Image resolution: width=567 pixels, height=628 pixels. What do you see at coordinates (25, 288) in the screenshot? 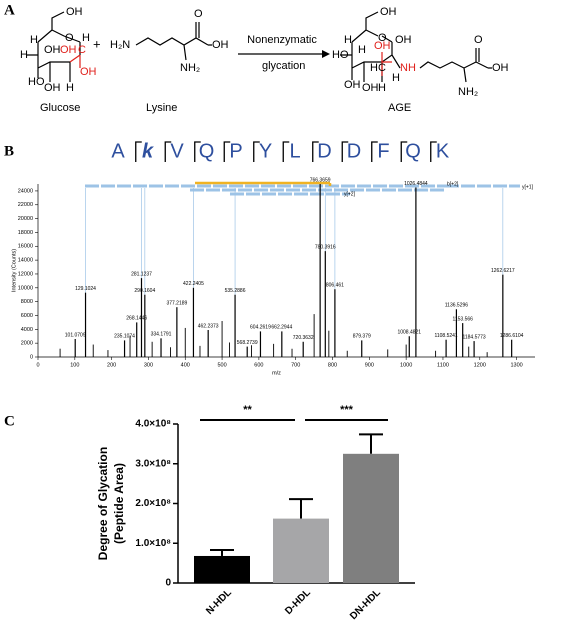
I see `y-tick-label: 10000` at bounding box center [25, 288].